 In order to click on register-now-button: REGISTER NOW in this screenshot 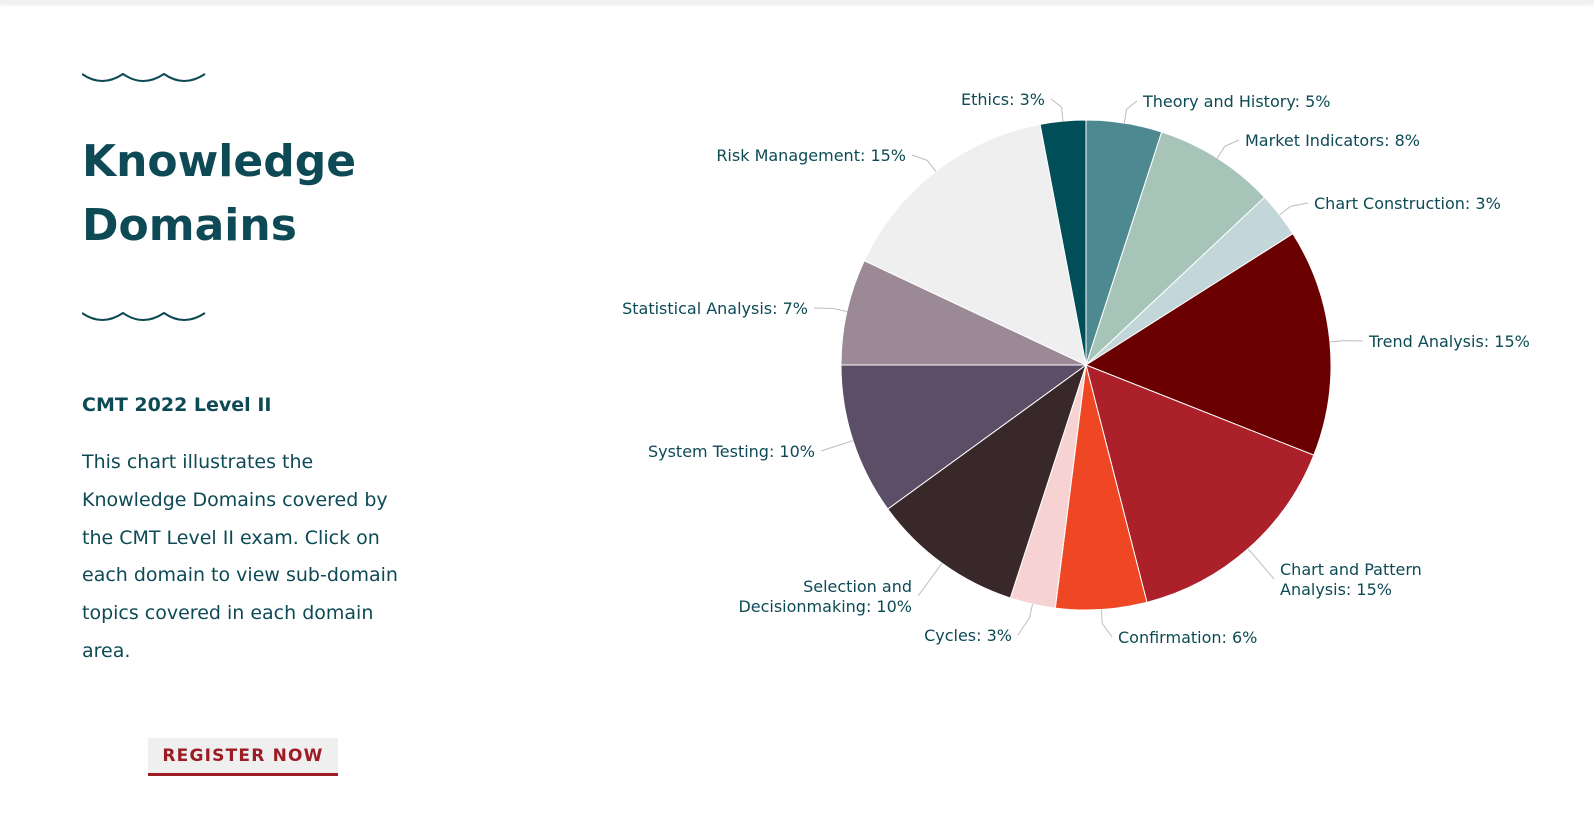, I will do `click(243, 757)`.